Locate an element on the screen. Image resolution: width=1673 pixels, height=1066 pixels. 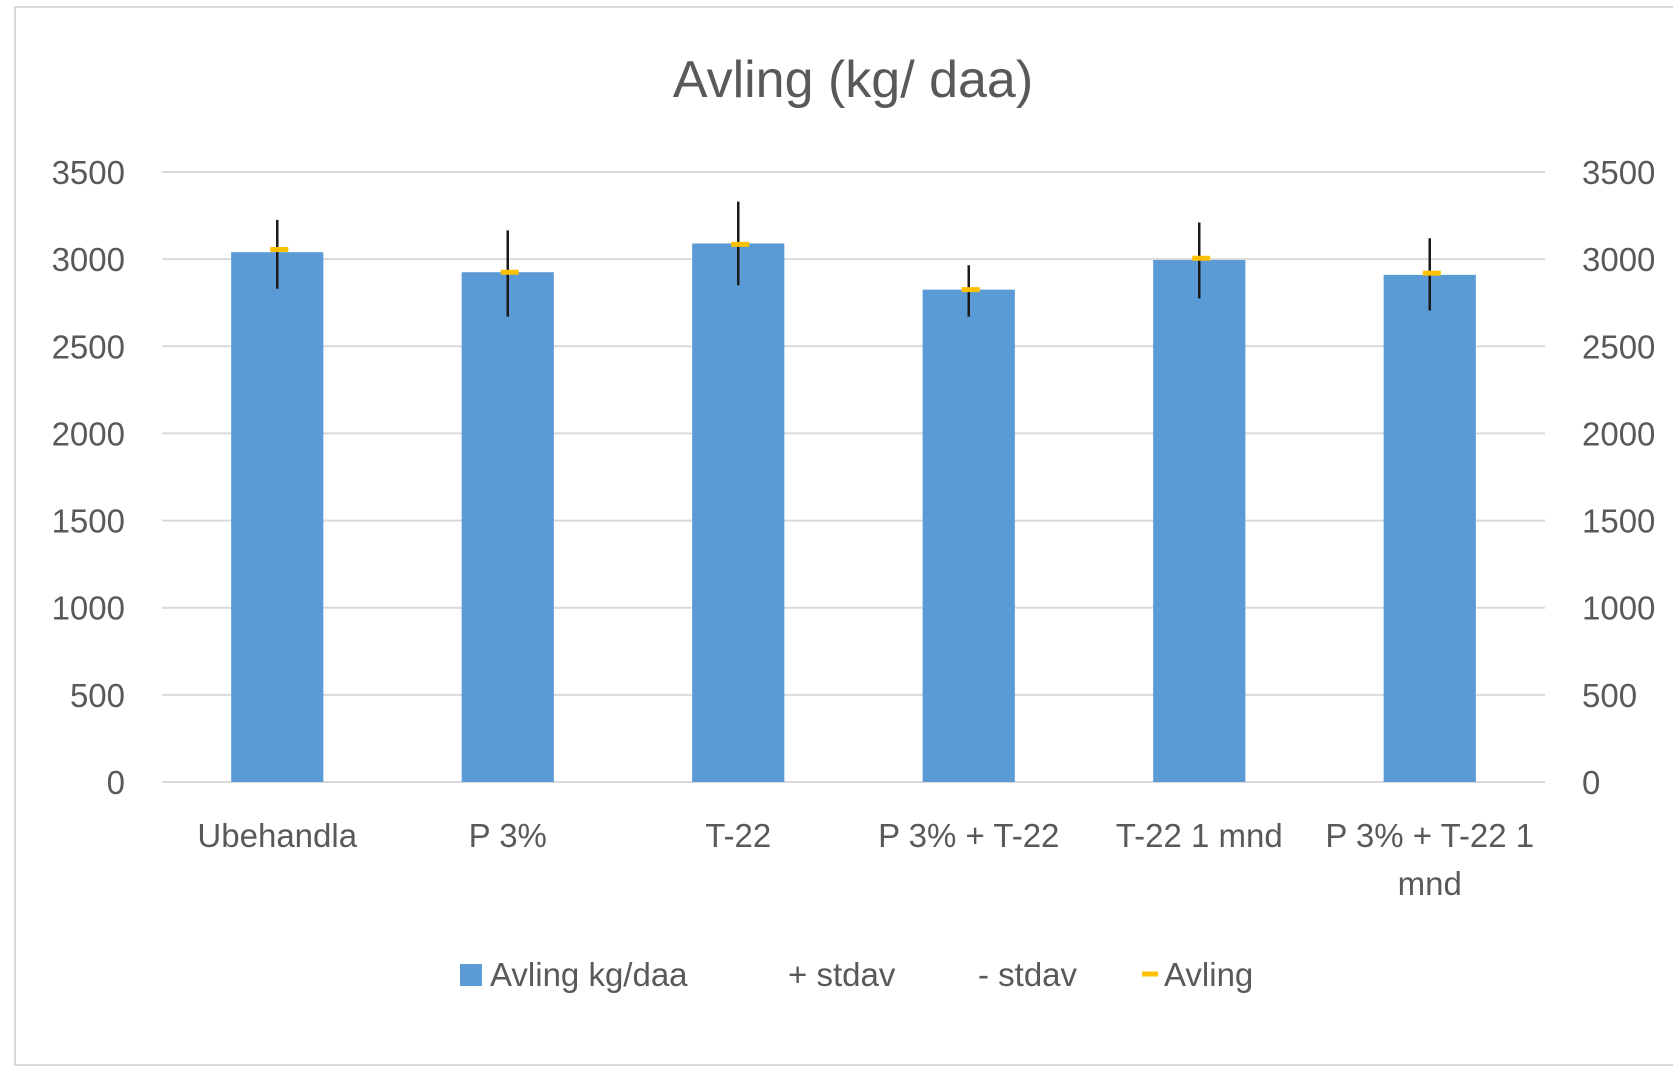
chart-title: Avling (kg/ daa) is located at coordinates (853, 80).